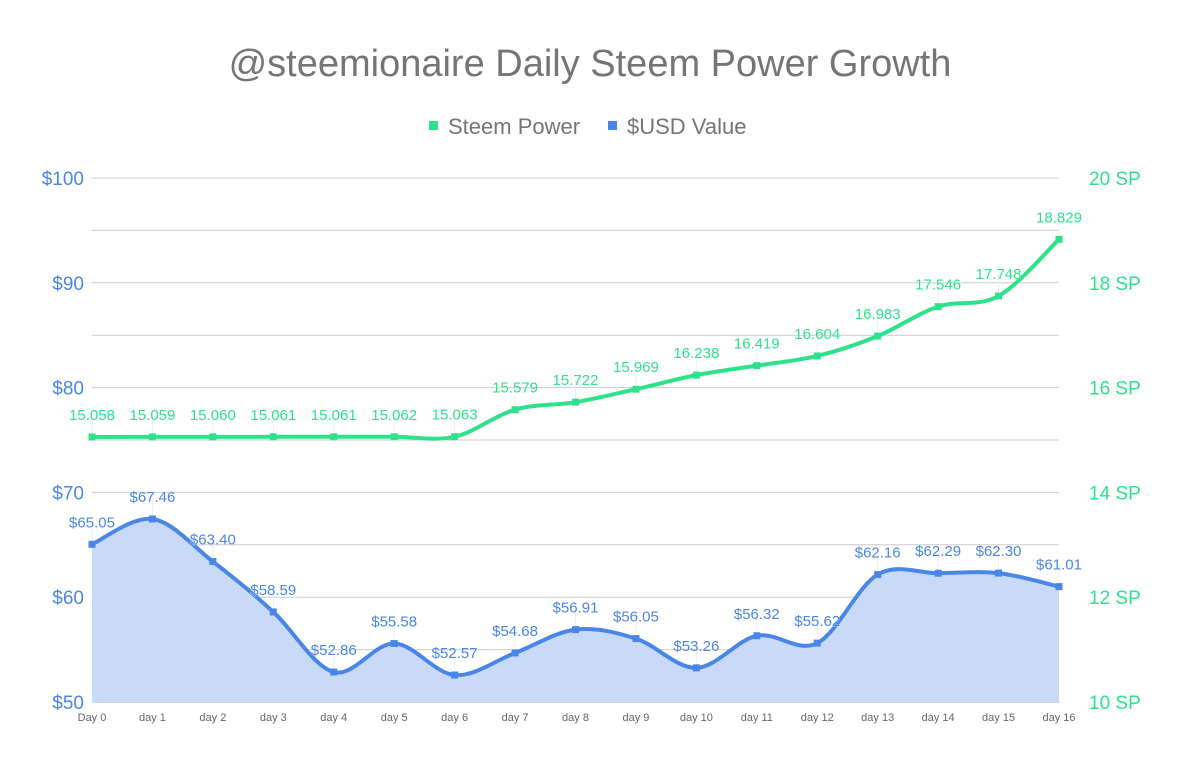 This screenshot has height=762, width=1180. I want to click on right-axis-tick-label: 20 SP, so click(1115, 179).